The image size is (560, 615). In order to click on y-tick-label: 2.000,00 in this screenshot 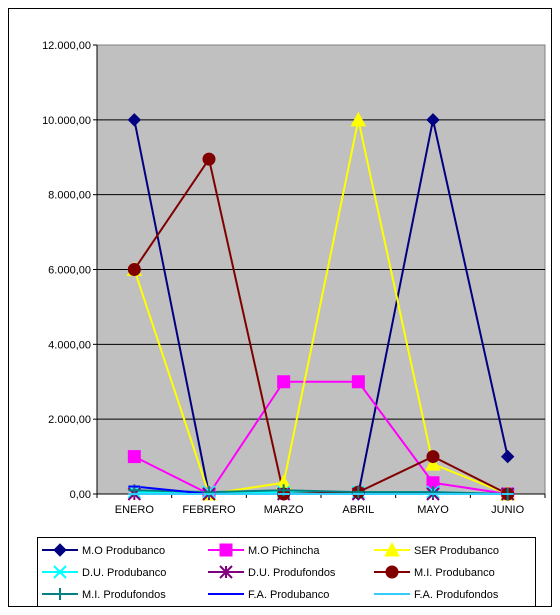, I will do `click(69, 420)`.